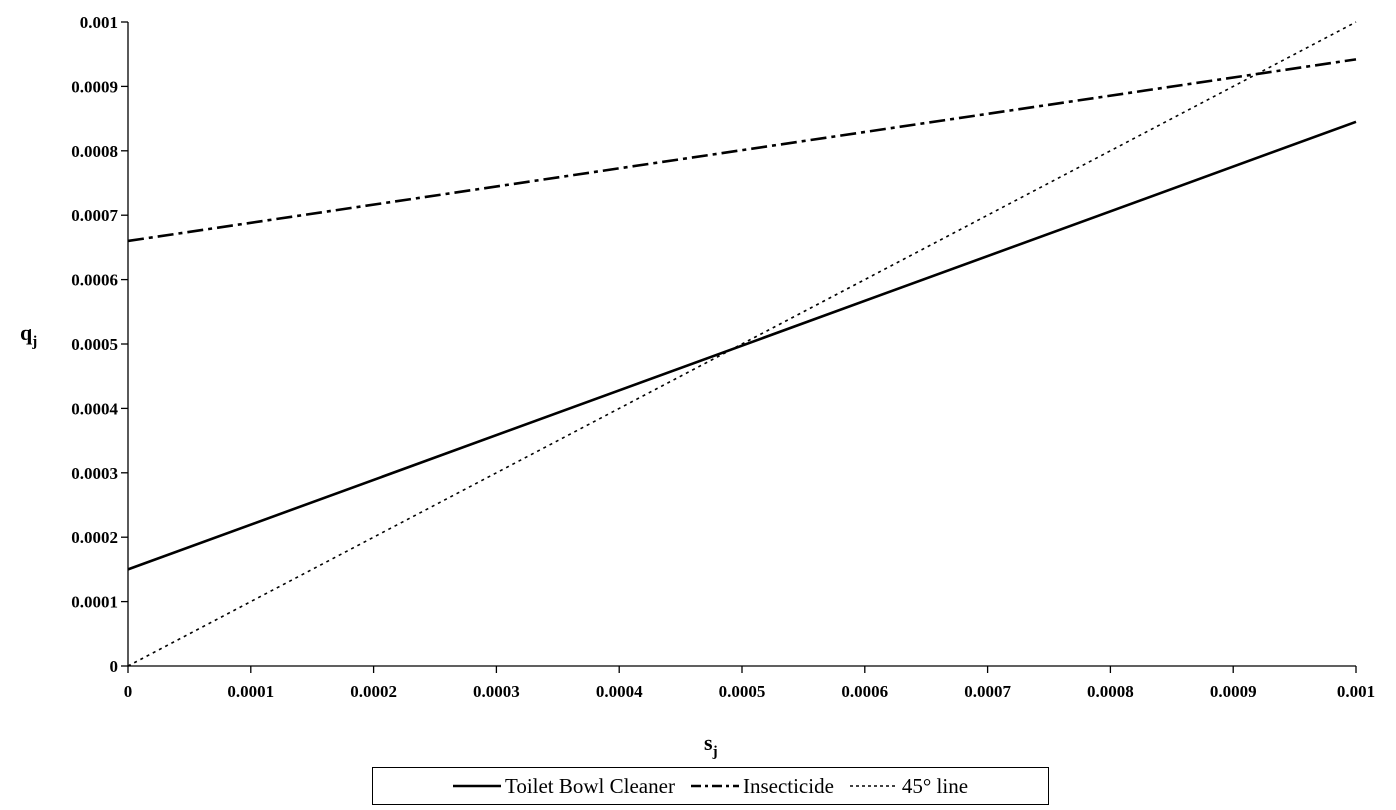 This screenshot has height=810, width=1396. I want to click on x-tick-label: 0.0004, so click(619, 691).